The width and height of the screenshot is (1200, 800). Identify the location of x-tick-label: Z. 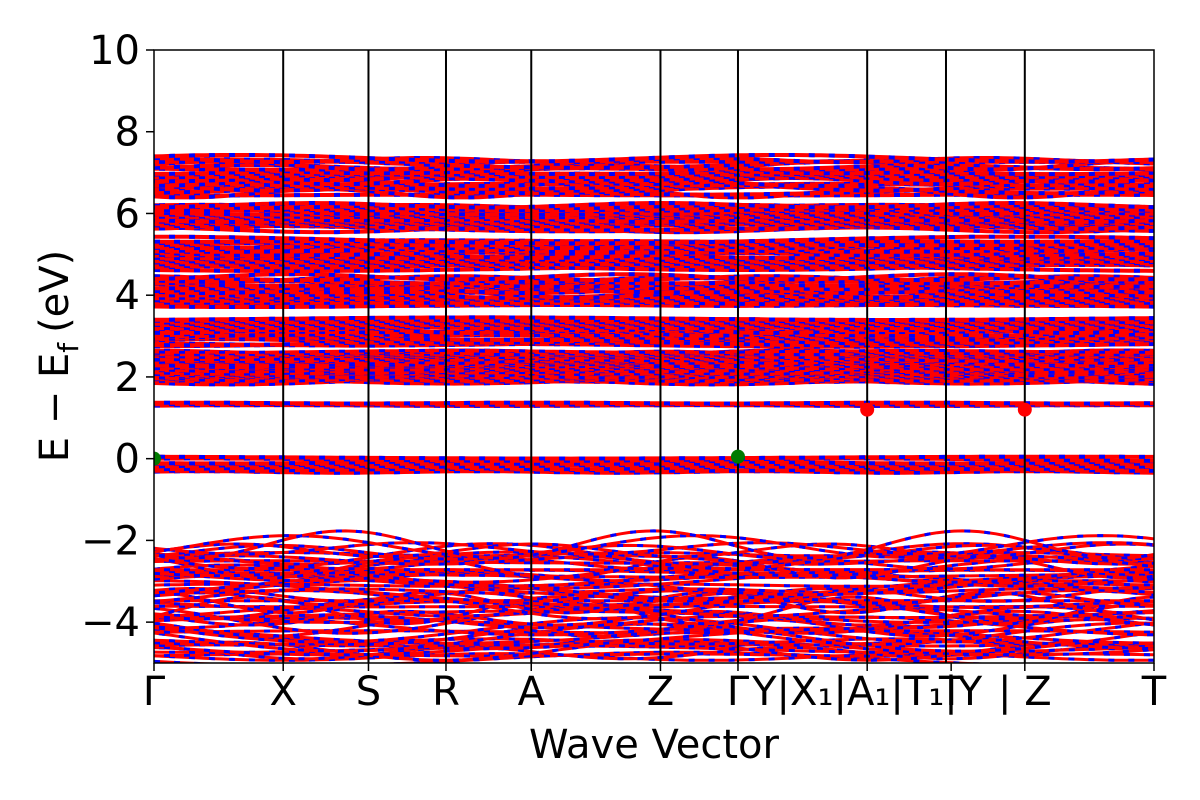
(660, 692).